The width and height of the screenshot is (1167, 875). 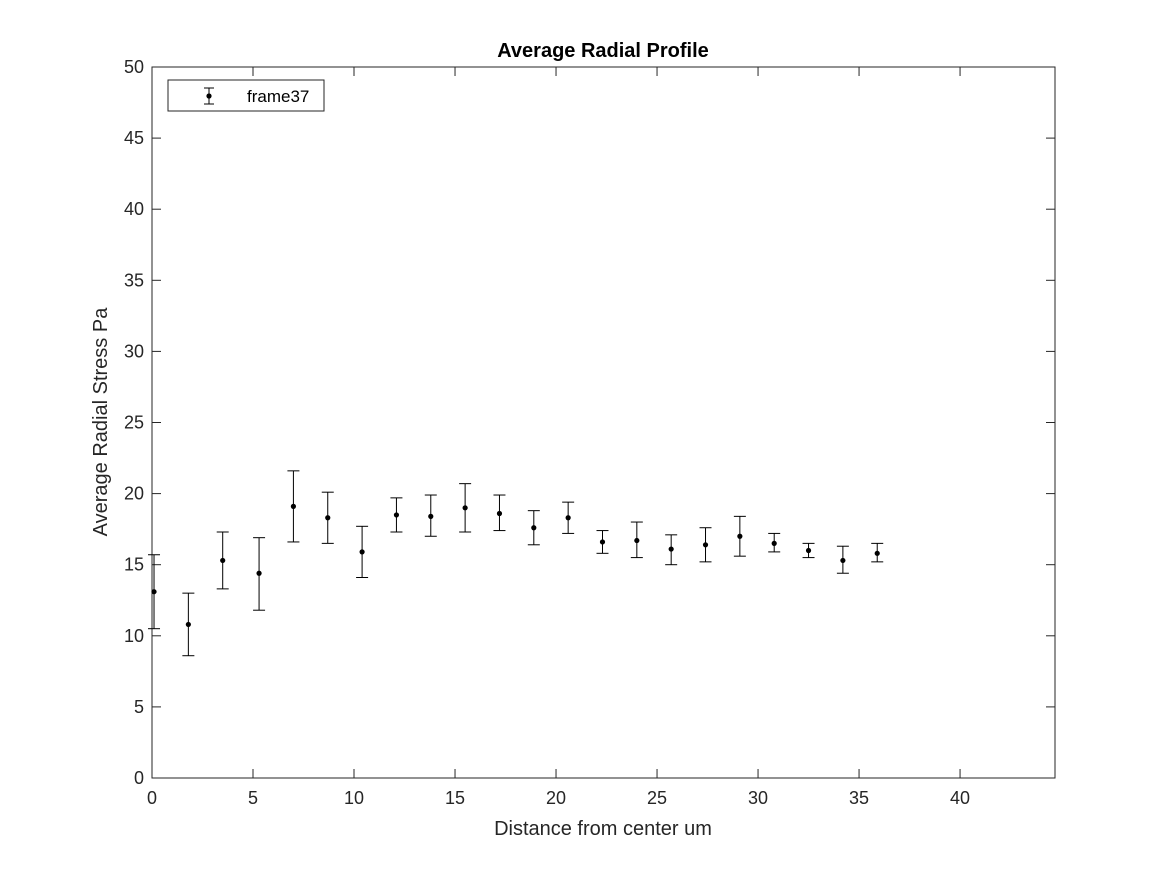 I want to click on y-axis-label: Average Radial Stress Pa, so click(x=101, y=422).